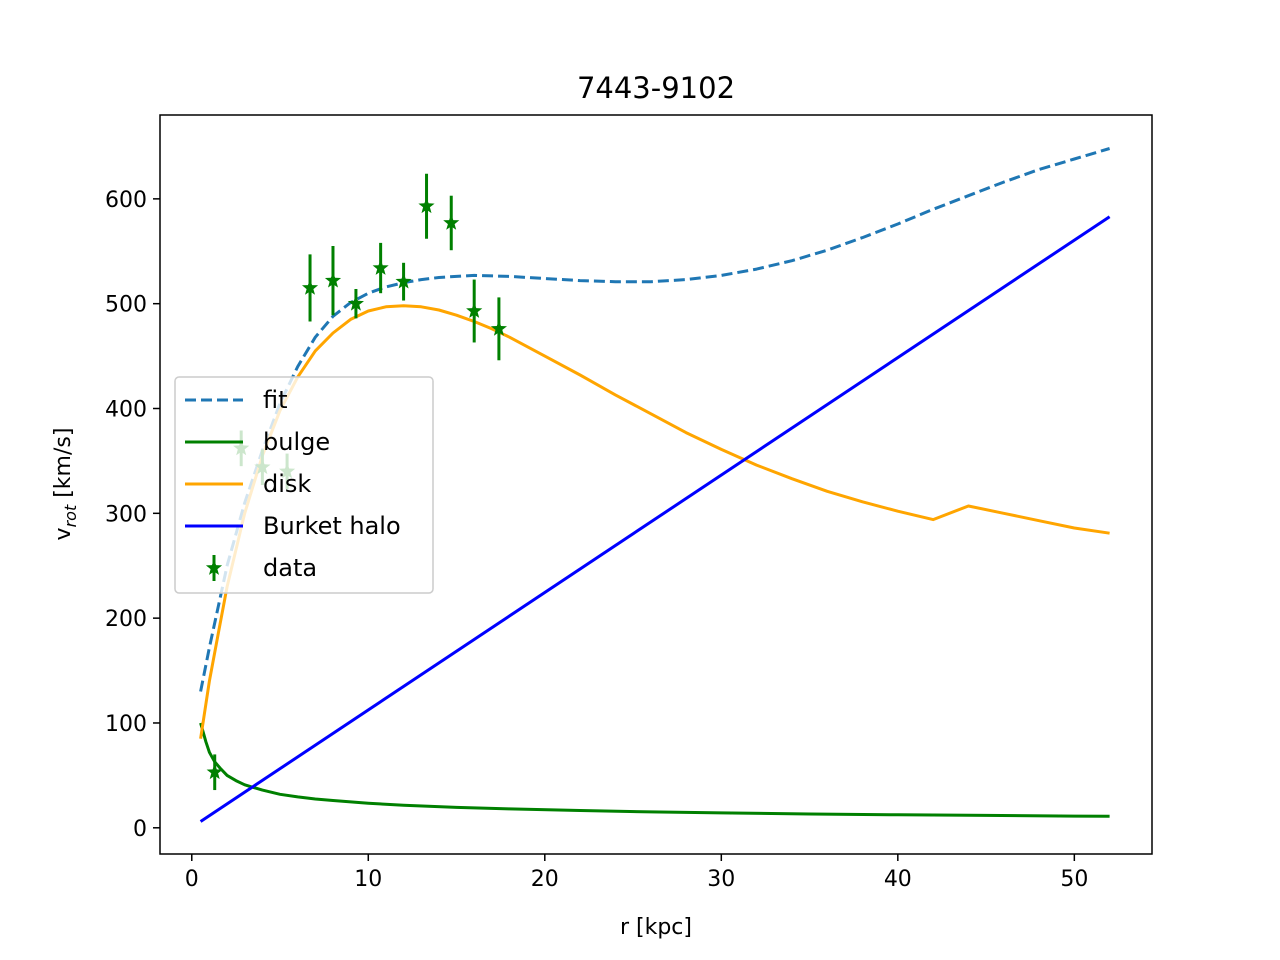 The width and height of the screenshot is (1280, 960). Describe the element at coordinates (275, 400) in the screenshot. I see `legend-label: fit` at that location.